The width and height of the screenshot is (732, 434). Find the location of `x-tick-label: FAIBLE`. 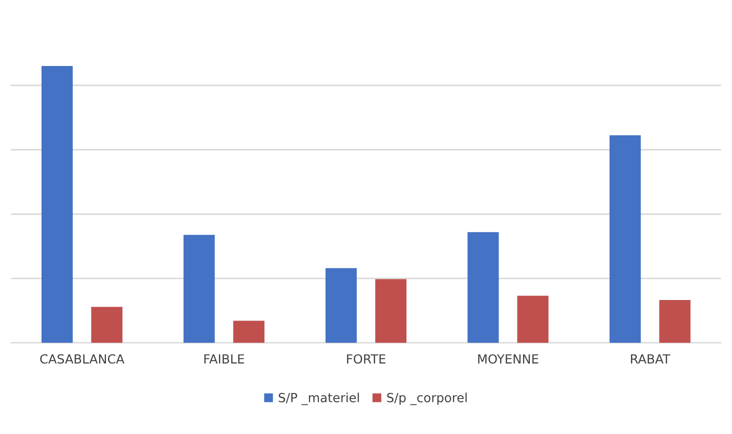

x-tick-label: FAIBLE is located at coordinates (224, 359).